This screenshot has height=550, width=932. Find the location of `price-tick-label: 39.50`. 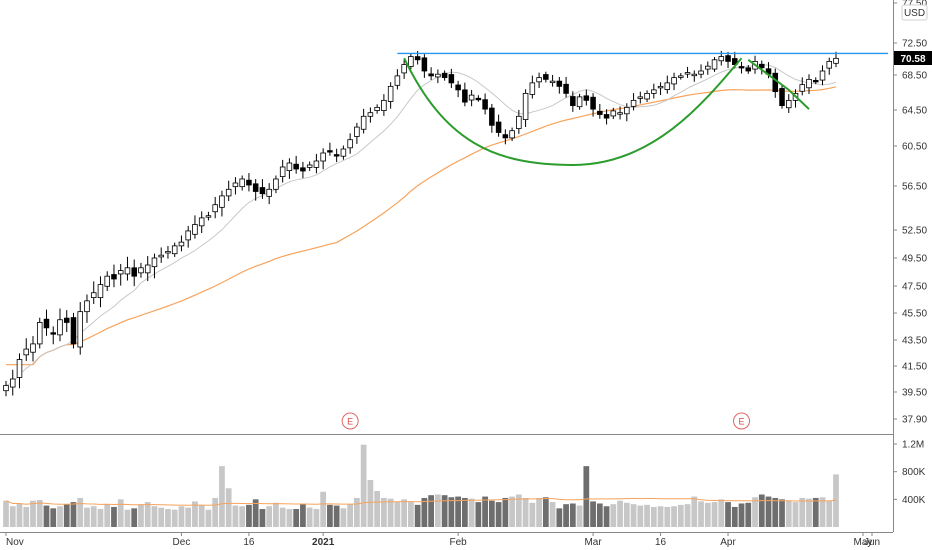

price-tick-label: 39.50 is located at coordinates (914, 393).